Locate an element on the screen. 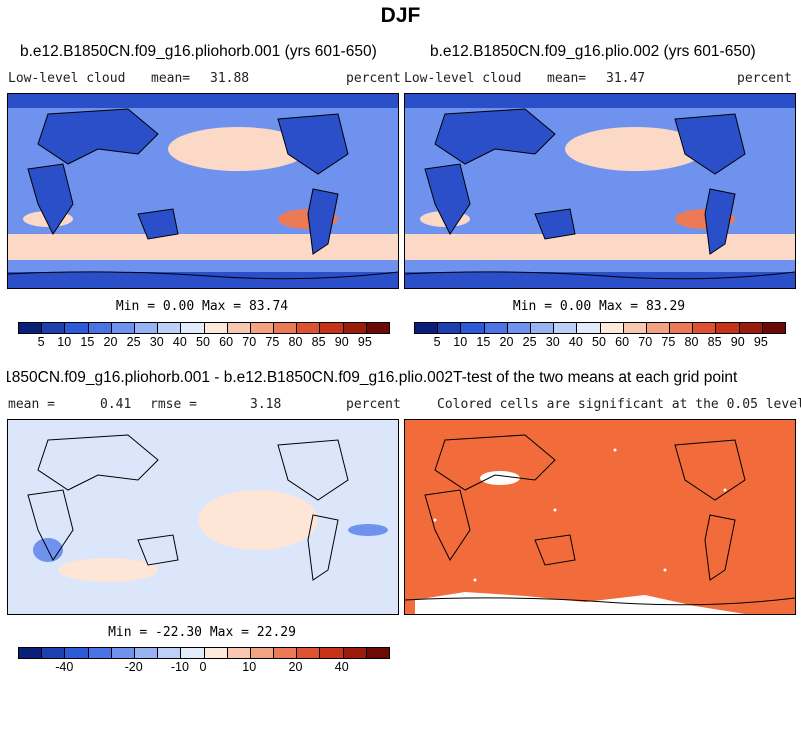  panel3-colorbar-tick-label: -10 is located at coordinates (179, 667).